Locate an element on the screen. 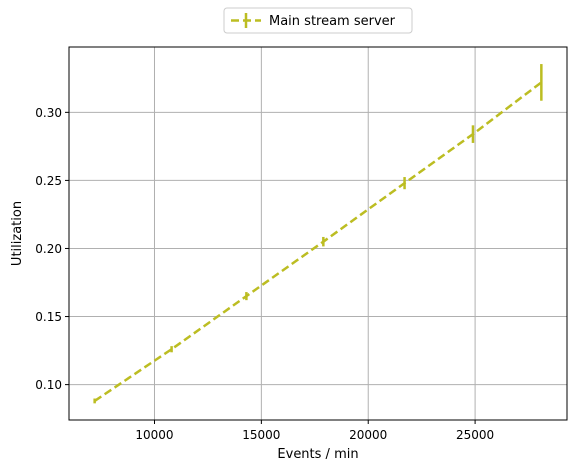 The width and height of the screenshot is (581, 475). x-tick-label: 10000 is located at coordinates (154, 435).